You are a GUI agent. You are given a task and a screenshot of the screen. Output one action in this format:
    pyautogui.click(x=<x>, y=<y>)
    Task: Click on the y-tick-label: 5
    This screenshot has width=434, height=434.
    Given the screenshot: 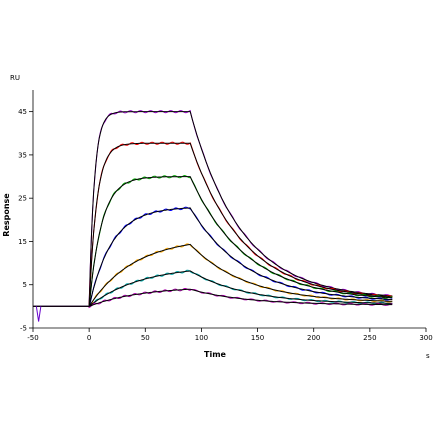 What is the action you would take?
    pyautogui.click(x=25, y=285)
    